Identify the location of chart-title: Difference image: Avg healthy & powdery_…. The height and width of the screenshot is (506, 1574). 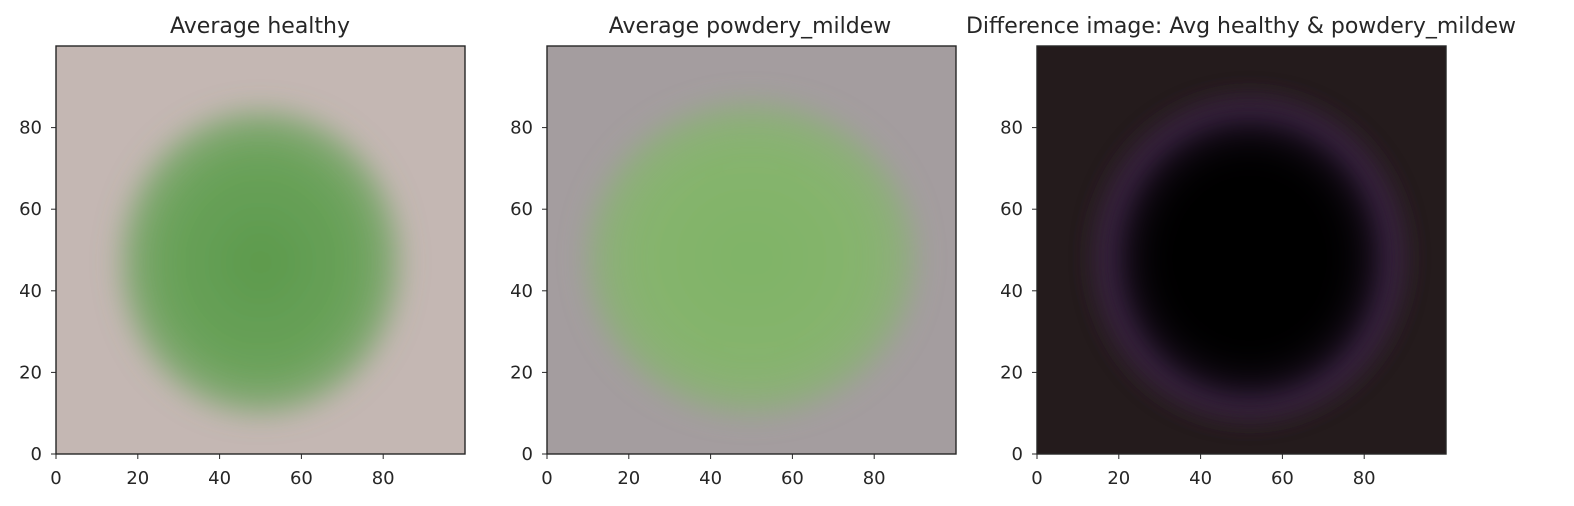
(1241, 26).